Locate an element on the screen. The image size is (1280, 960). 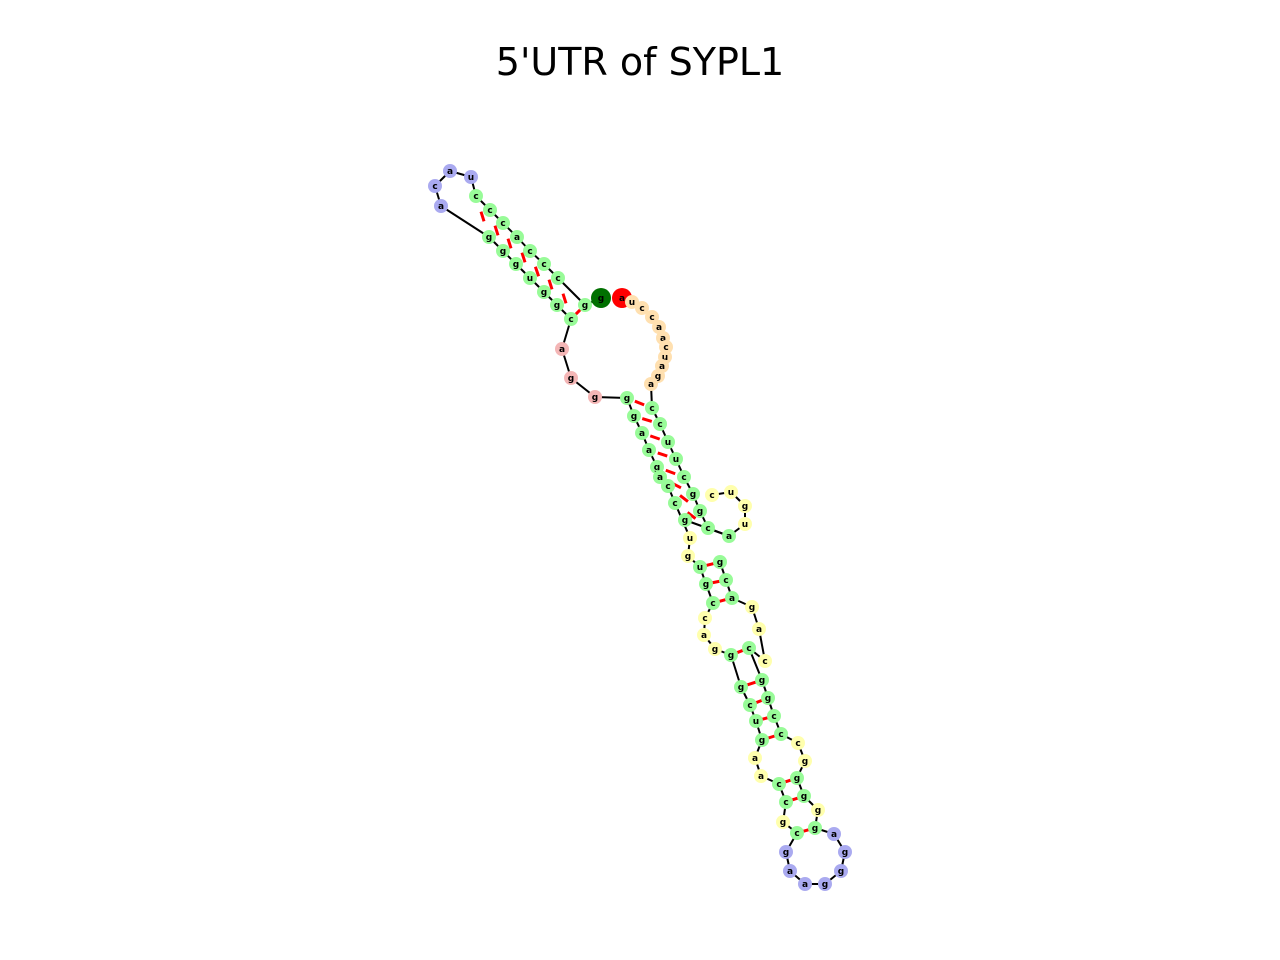
hairpin-loop-nucleotide: g is located at coordinates (845, 852).